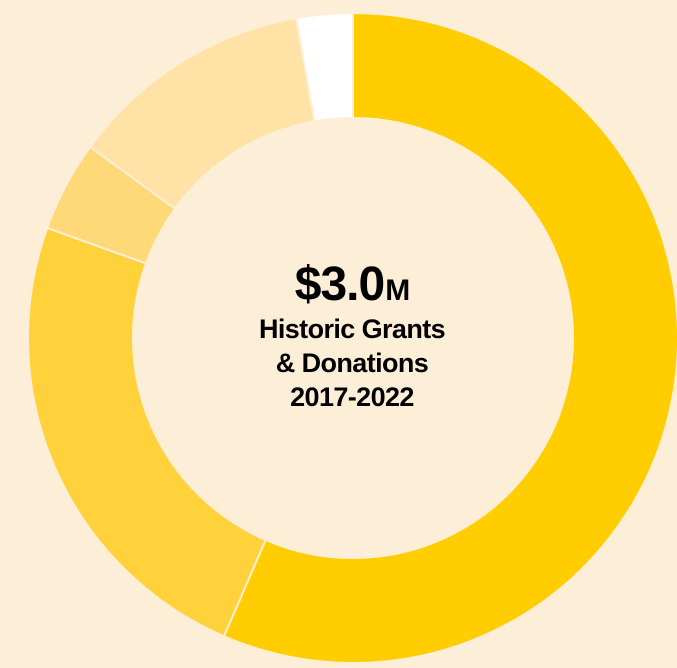  I want to click on center-text-line-1: Historic Grants, so click(352, 329).